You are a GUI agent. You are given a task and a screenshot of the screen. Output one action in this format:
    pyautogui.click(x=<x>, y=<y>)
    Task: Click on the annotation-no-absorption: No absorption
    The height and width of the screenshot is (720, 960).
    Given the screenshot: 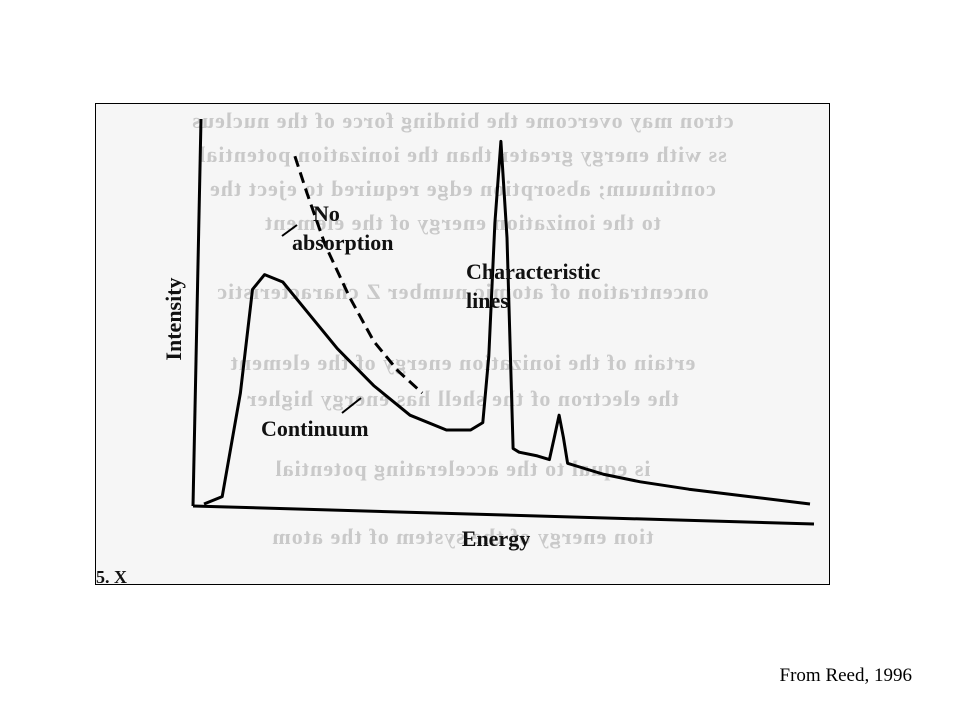 What is the action you would take?
    pyautogui.click(x=337, y=228)
    